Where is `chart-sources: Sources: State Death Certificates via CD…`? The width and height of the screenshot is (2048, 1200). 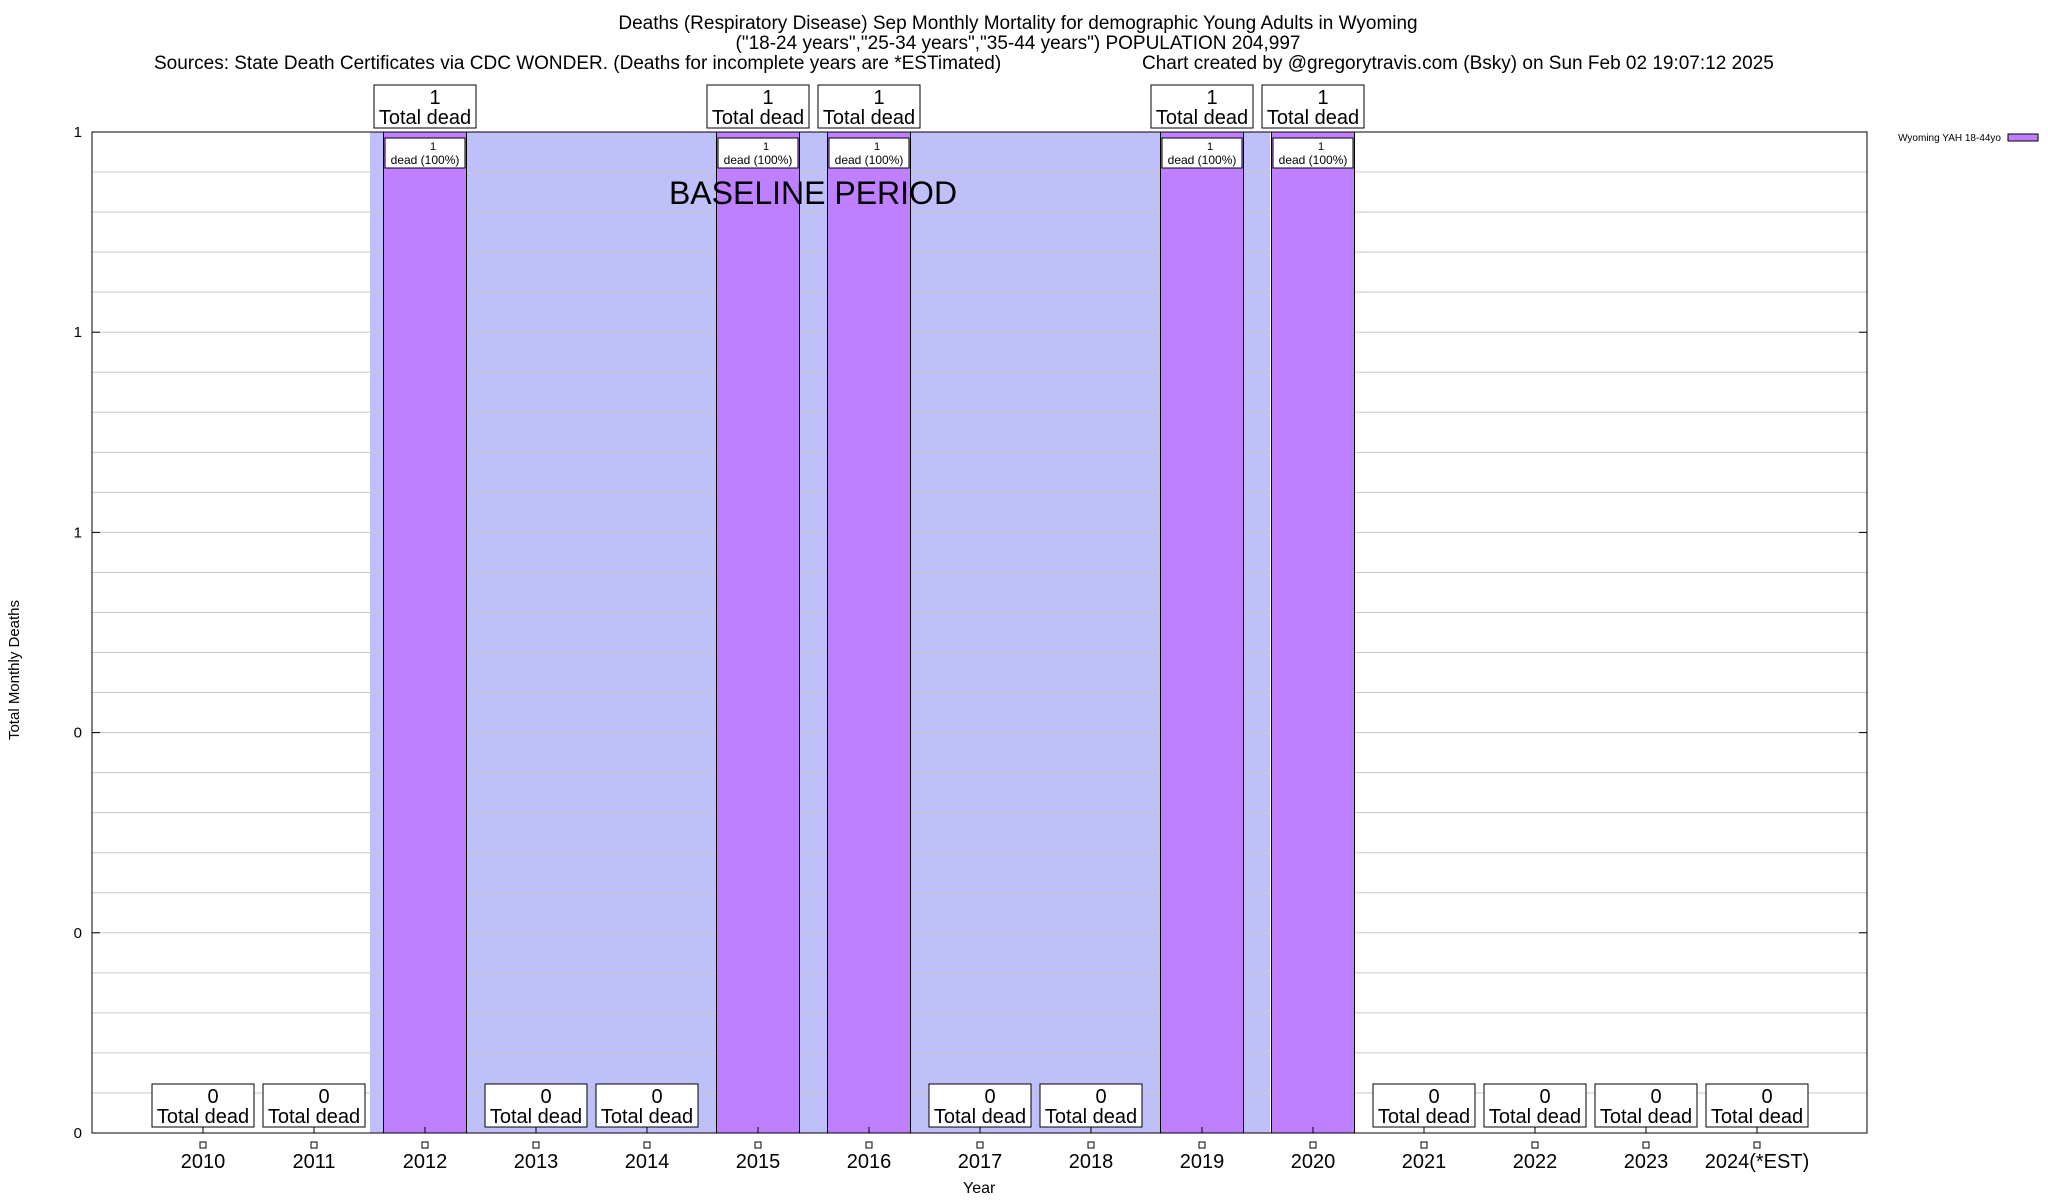
chart-sources: Sources: State Death Certificates via CD… is located at coordinates (578, 63).